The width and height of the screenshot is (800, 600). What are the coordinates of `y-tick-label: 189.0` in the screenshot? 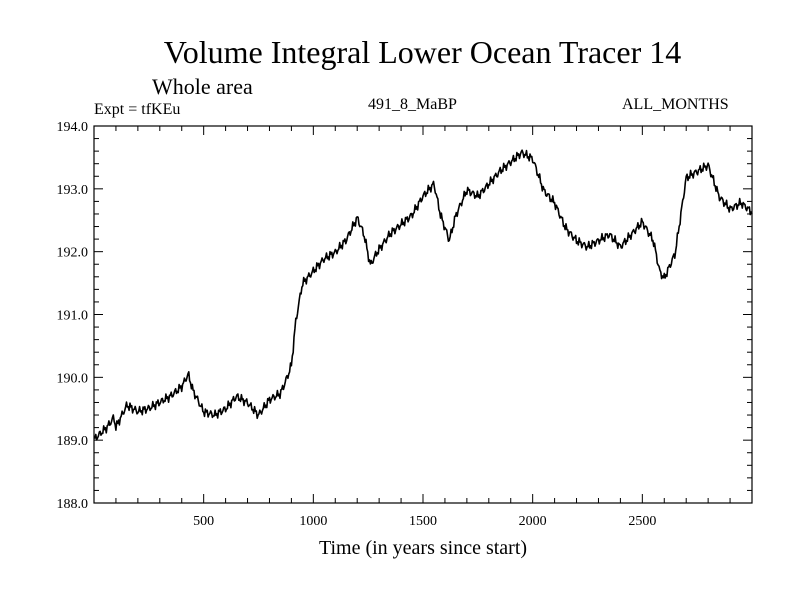 It's located at (73, 441).